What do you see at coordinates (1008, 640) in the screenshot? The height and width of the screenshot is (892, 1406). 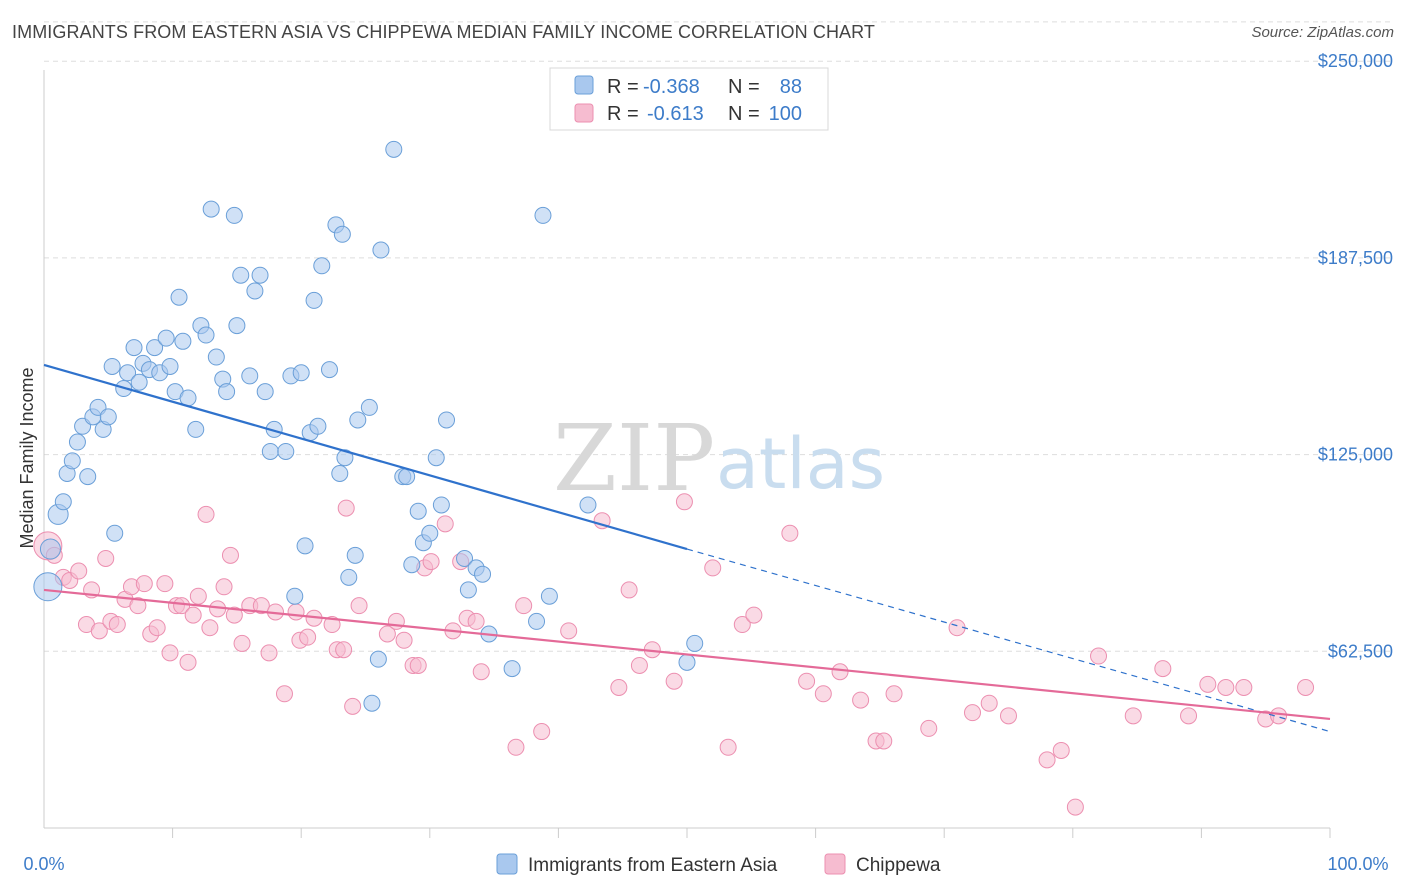 I see `eastern-asia-trend-extension` at bounding box center [1008, 640].